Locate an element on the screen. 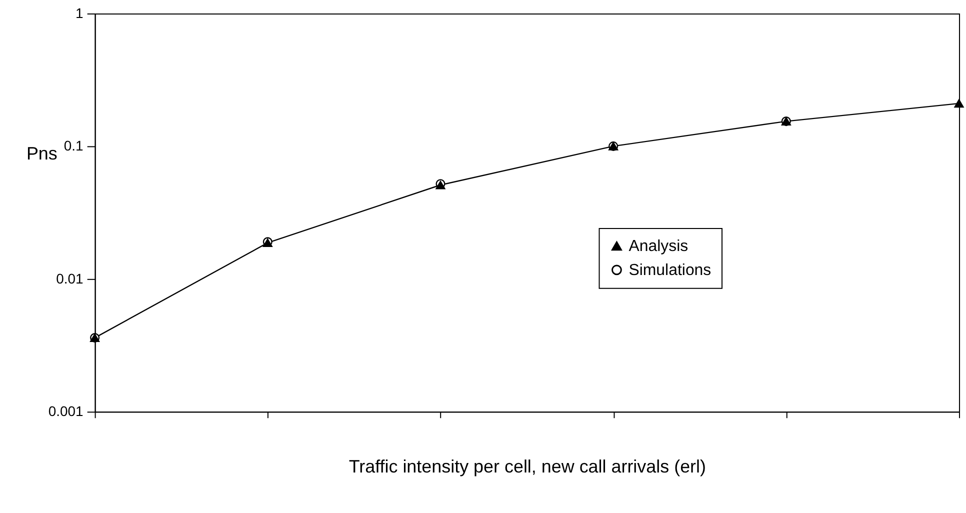 The image size is (966, 513). y-tick-label: 0.01 is located at coordinates (70, 278).